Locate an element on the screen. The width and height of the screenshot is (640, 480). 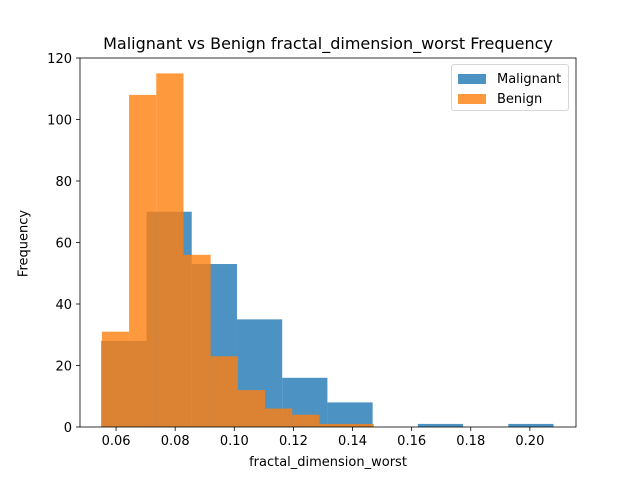
y-tick-label-20: 20 is located at coordinates (63, 367).